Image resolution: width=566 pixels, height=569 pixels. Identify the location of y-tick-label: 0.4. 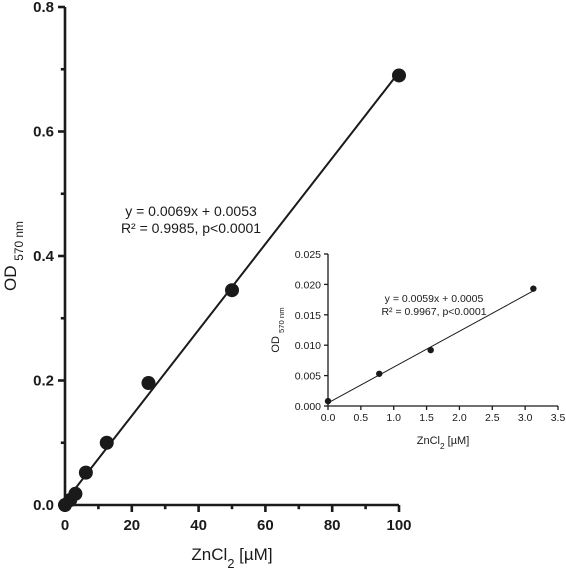
(44, 256).